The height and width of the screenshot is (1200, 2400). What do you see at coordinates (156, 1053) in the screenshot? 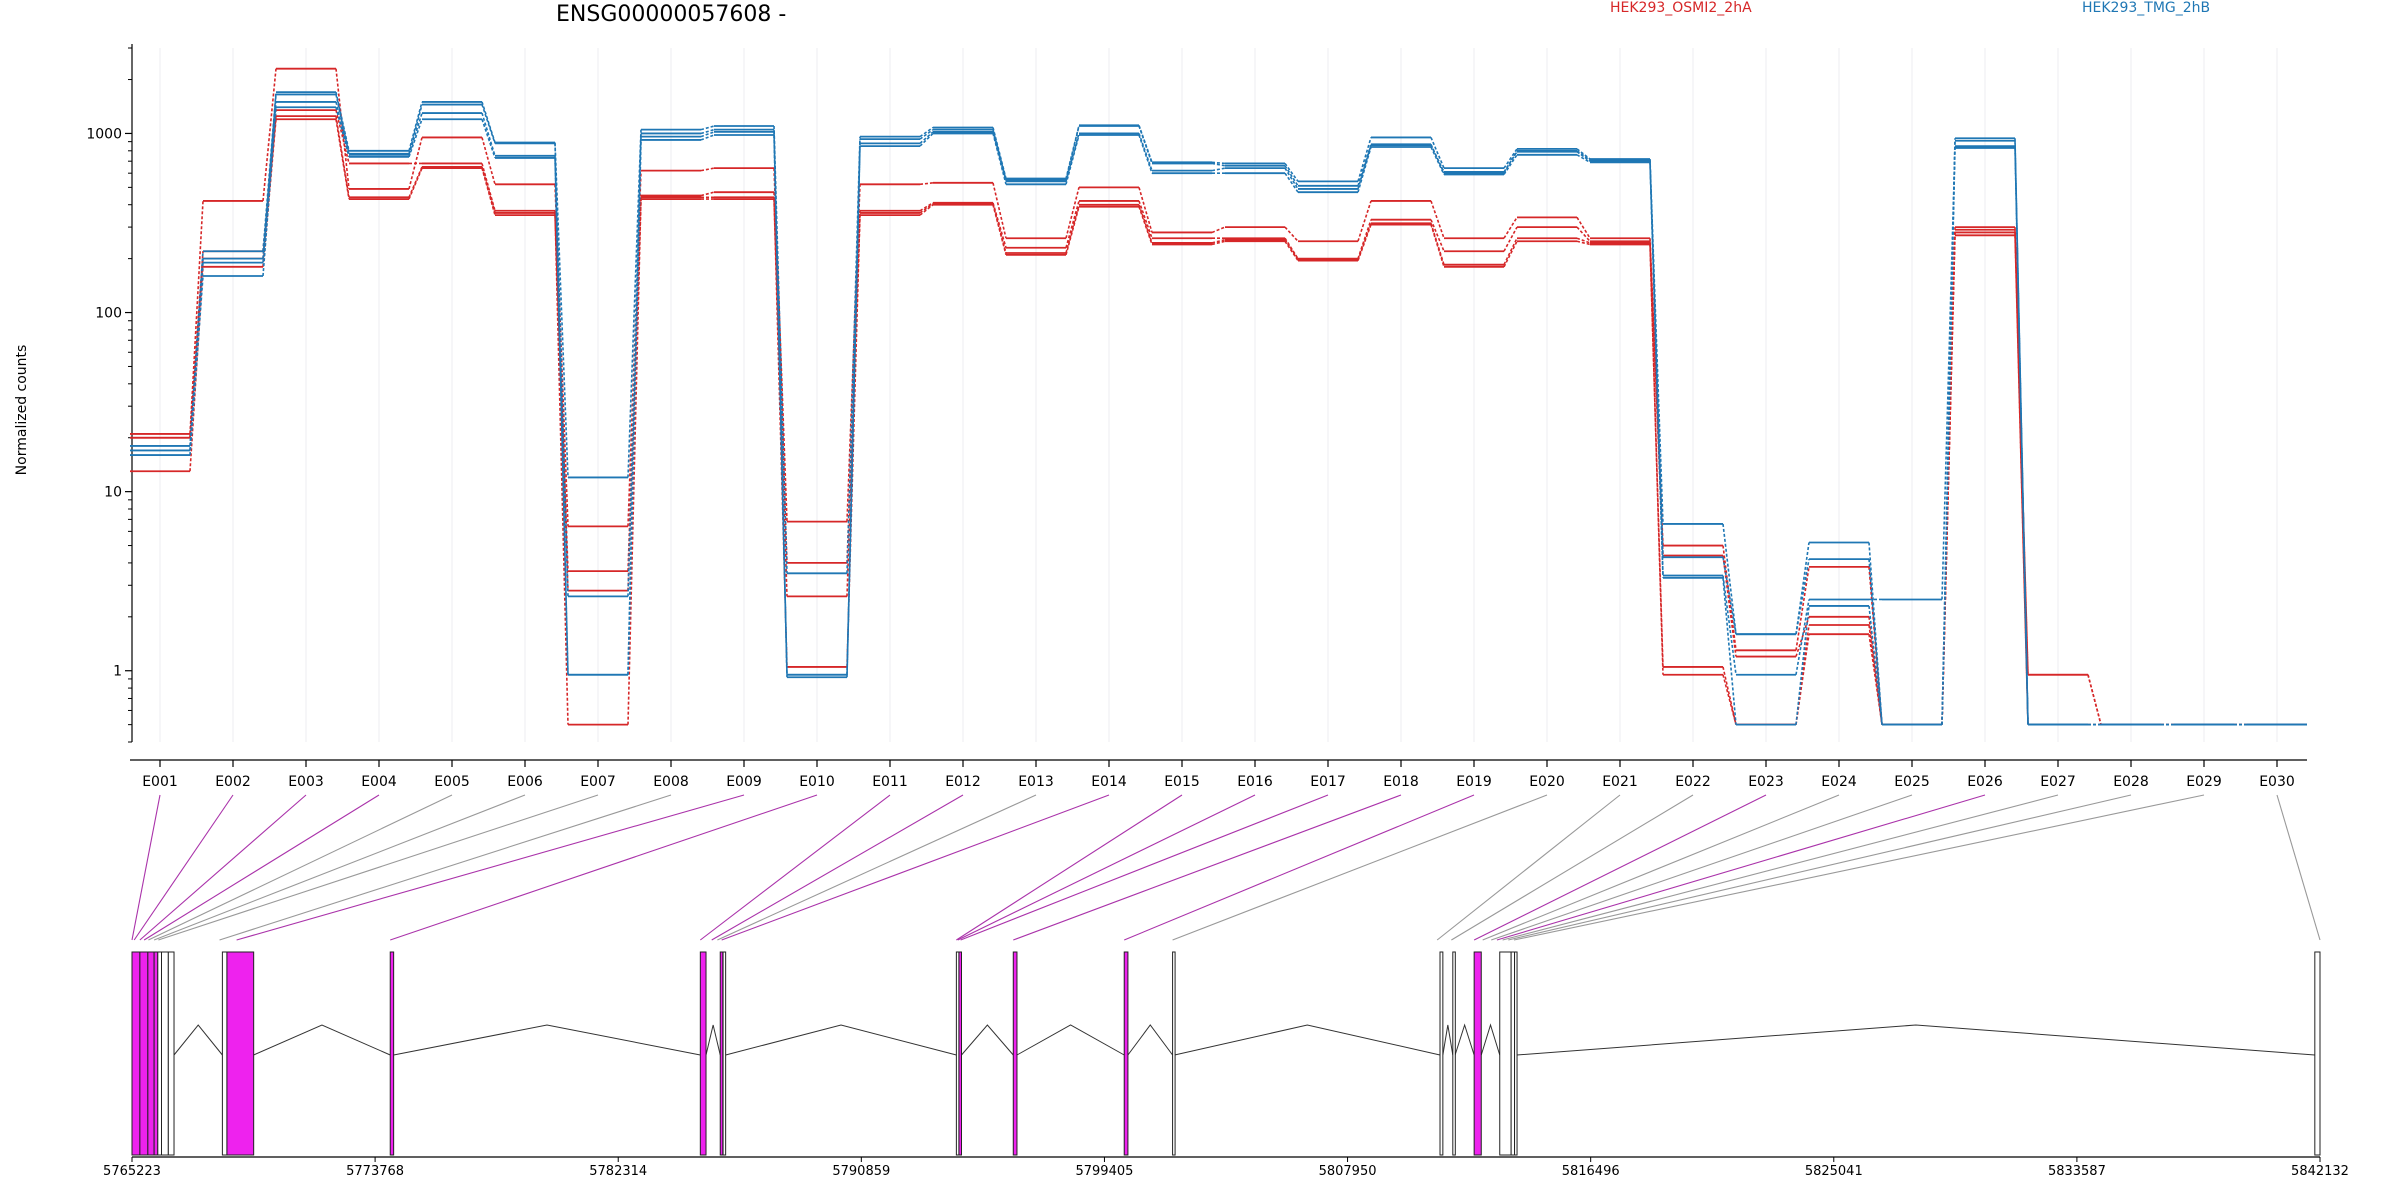
I see `exon-box-E004` at bounding box center [156, 1053].